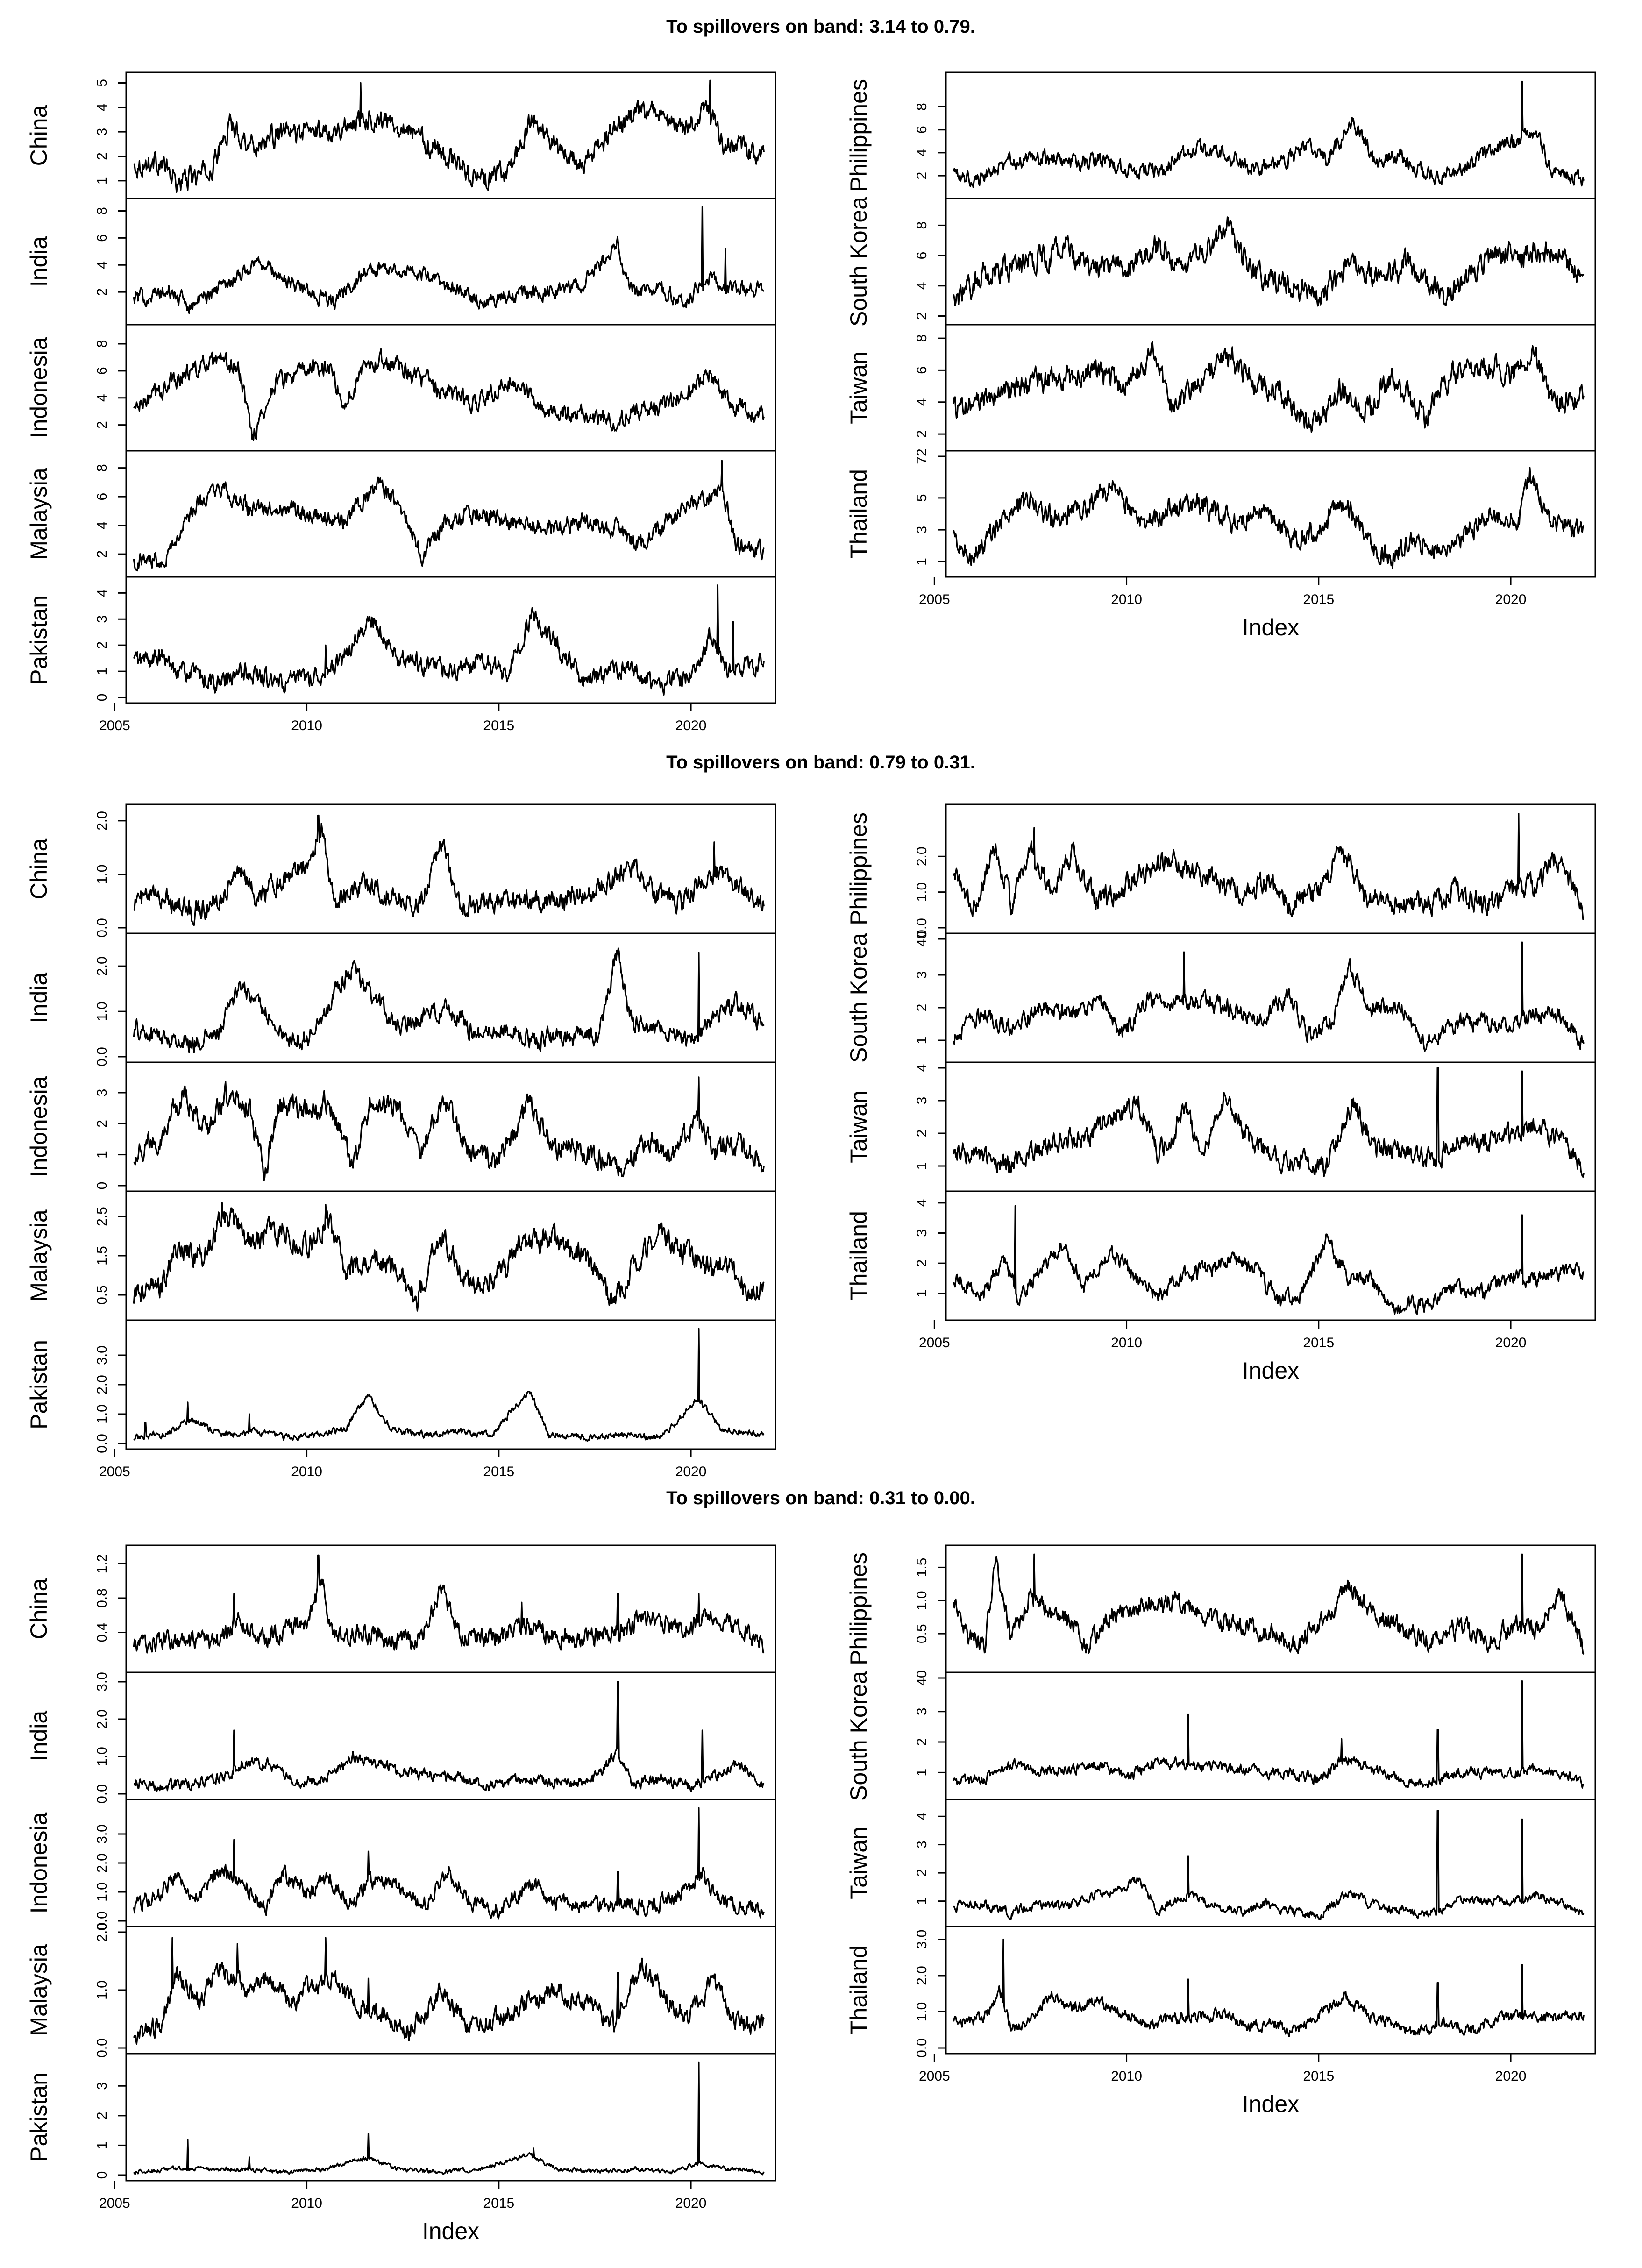 Image resolution: width=1642 pixels, height=2268 pixels. I want to click on y-tick-label: 0.5, so click(102, 1295).